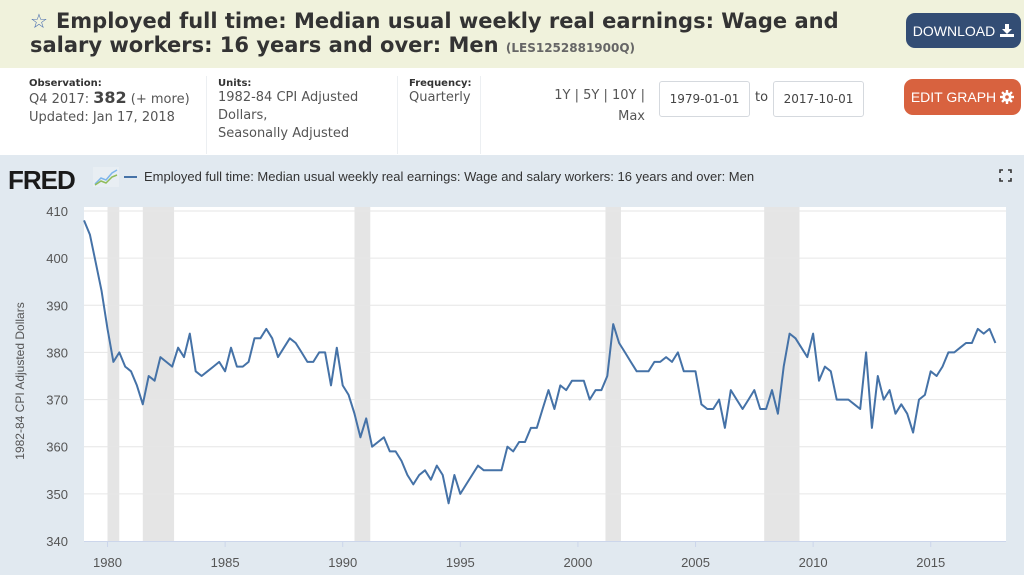  What do you see at coordinates (130, 176) in the screenshot?
I see `legend-swatch` at bounding box center [130, 176].